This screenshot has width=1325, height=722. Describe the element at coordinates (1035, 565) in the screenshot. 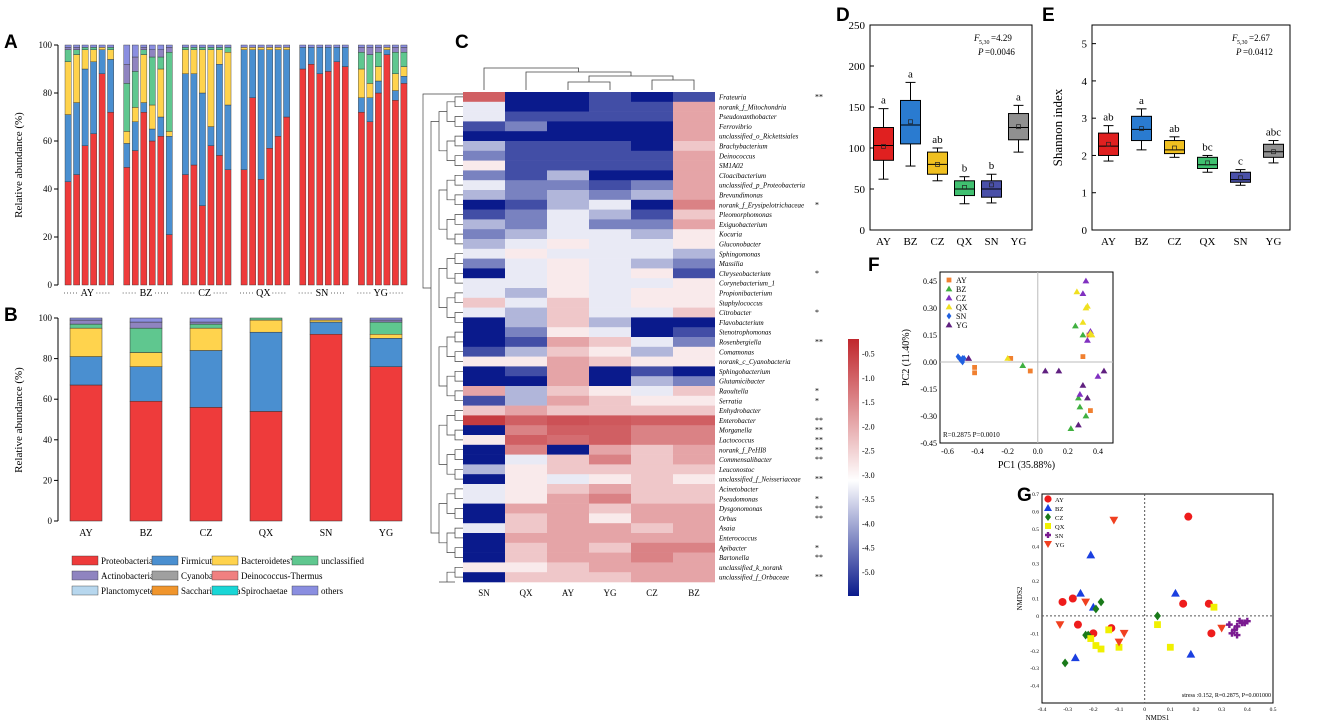

I see `g-y-tick-label: 0.3` at that location.